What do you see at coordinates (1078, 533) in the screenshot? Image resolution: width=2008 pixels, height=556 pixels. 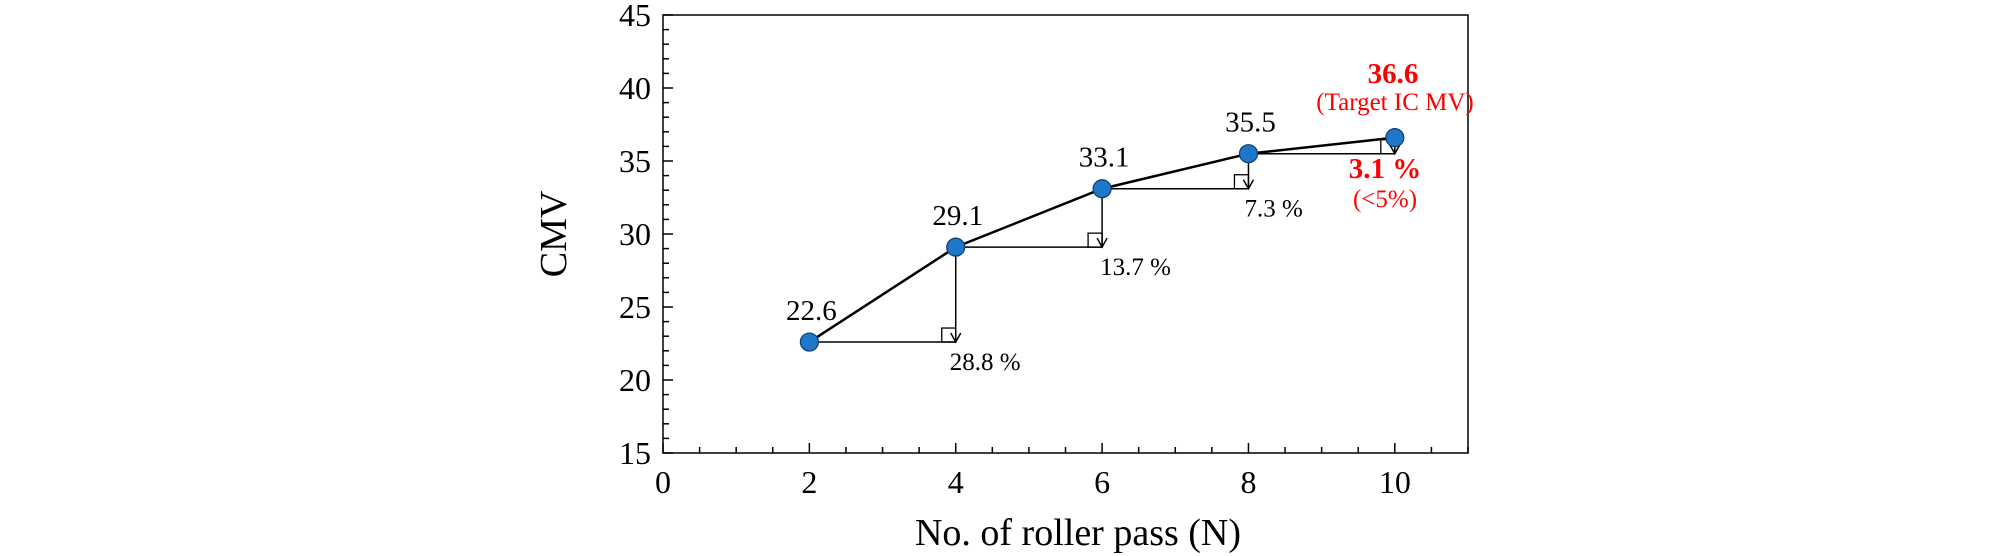 I see `x-axis-title: No. of roller pass (N)` at bounding box center [1078, 533].